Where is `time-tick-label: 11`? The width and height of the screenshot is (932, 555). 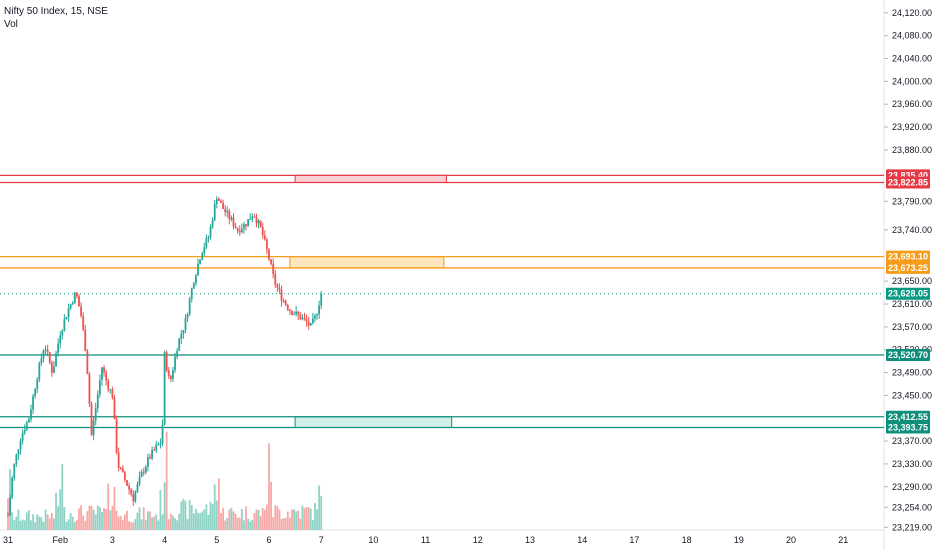 time-tick-label: 11 is located at coordinates (425, 540).